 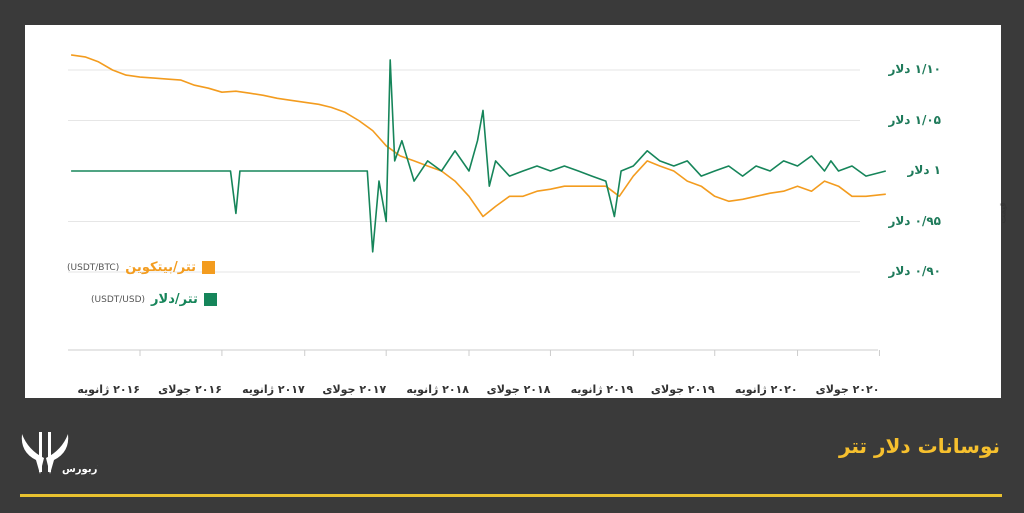 I want to click on y-tick-label: ۱/۱۰ دلار, so click(x=914, y=69).